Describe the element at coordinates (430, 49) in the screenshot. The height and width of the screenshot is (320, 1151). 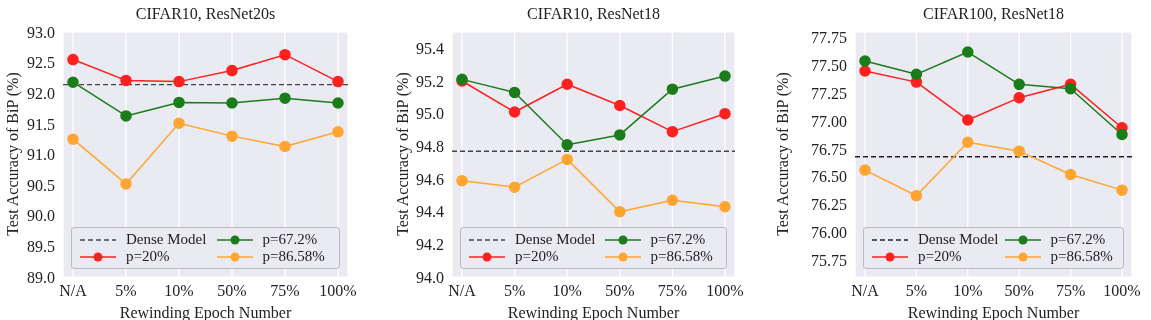
I see `y-tick-label: 95.4` at that location.